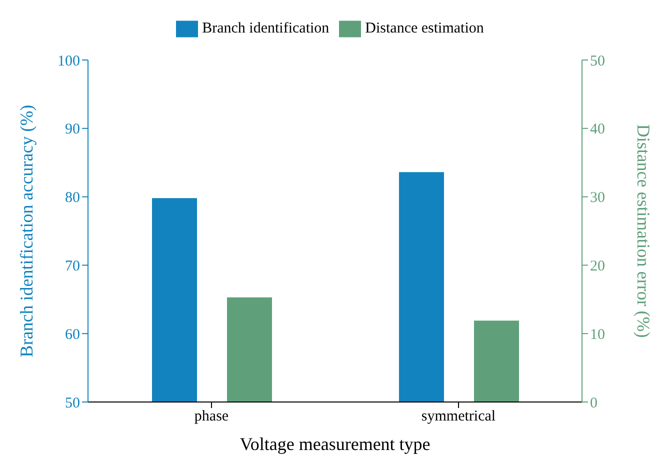 The height and width of the screenshot is (470, 670). What do you see at coordinates (72, 130) in the screenshot?
I see `y-tick-label: 90` at bounding box center [72, 130].